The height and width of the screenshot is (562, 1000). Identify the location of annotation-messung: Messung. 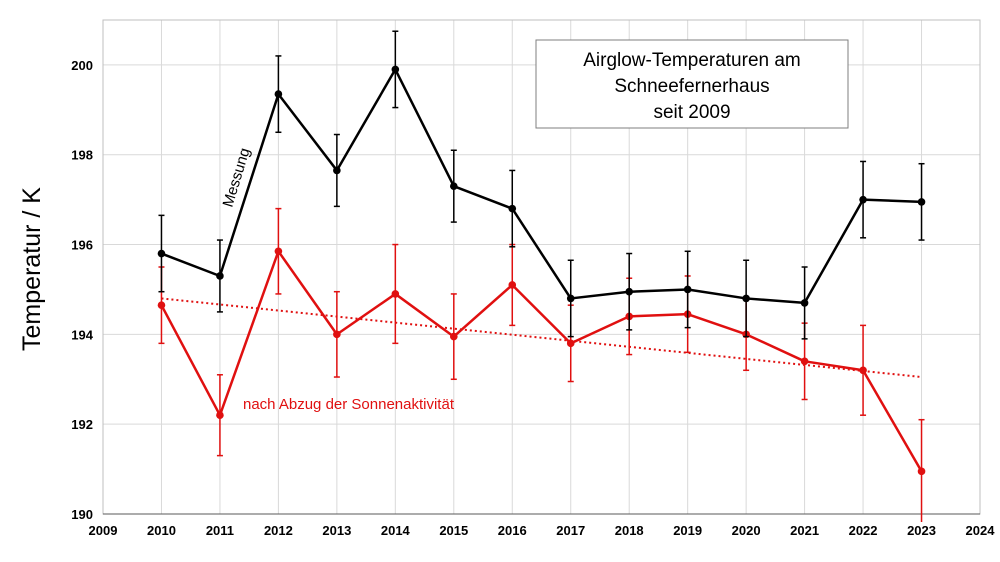
(237, 177).